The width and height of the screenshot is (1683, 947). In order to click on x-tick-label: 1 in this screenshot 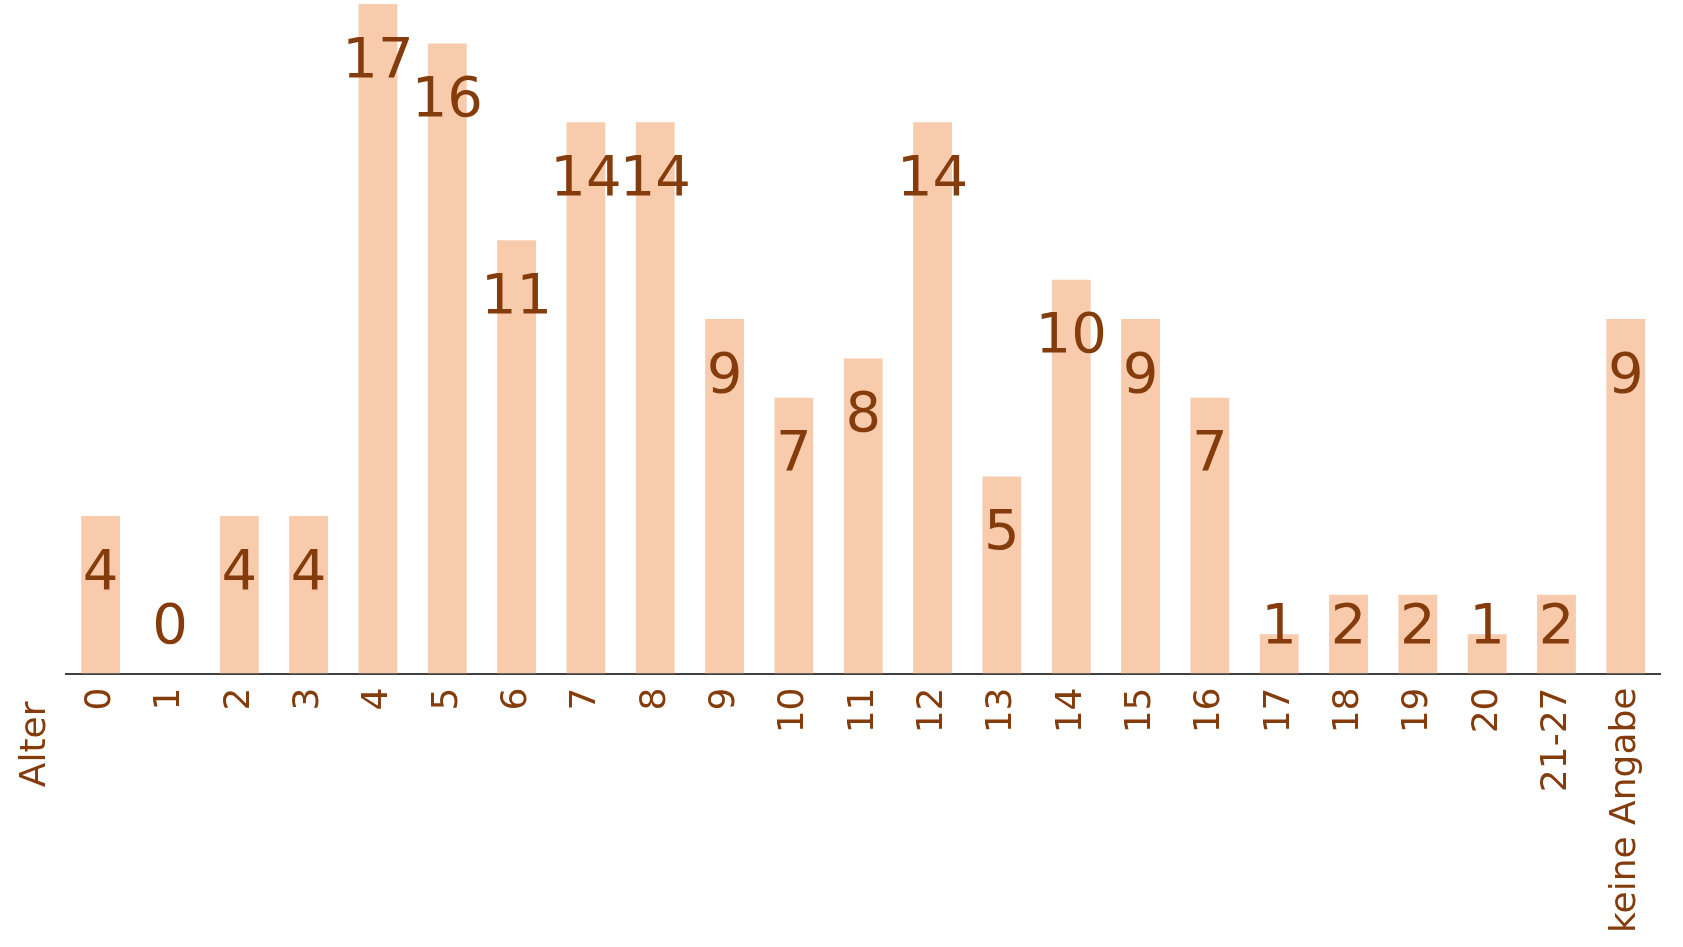, I will do `click(167, 699)`.